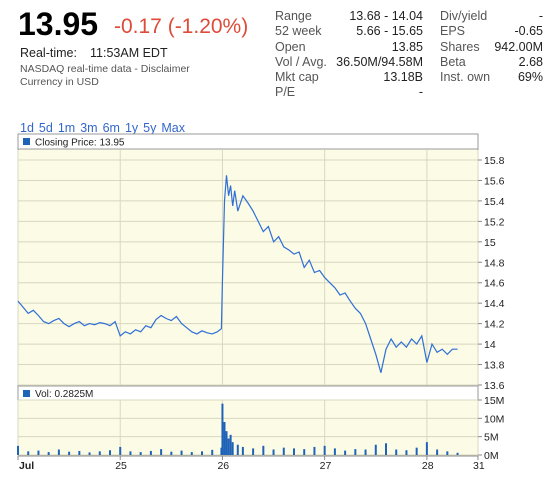 This screenshot has height=485, width=551. What do you see at coordinates (494, 222) in the screenshot?
I see `price-tick-label: 15.2` at bounding box center [494, 222].